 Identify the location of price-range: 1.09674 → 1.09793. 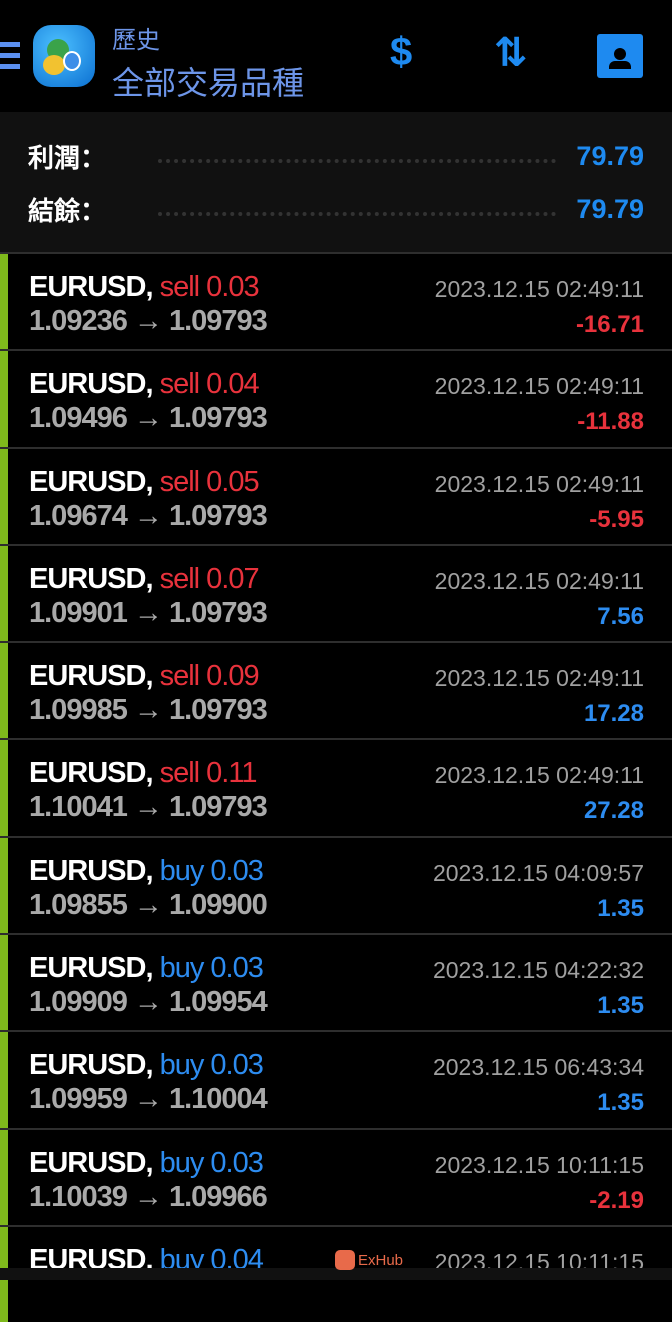
(148, 516).